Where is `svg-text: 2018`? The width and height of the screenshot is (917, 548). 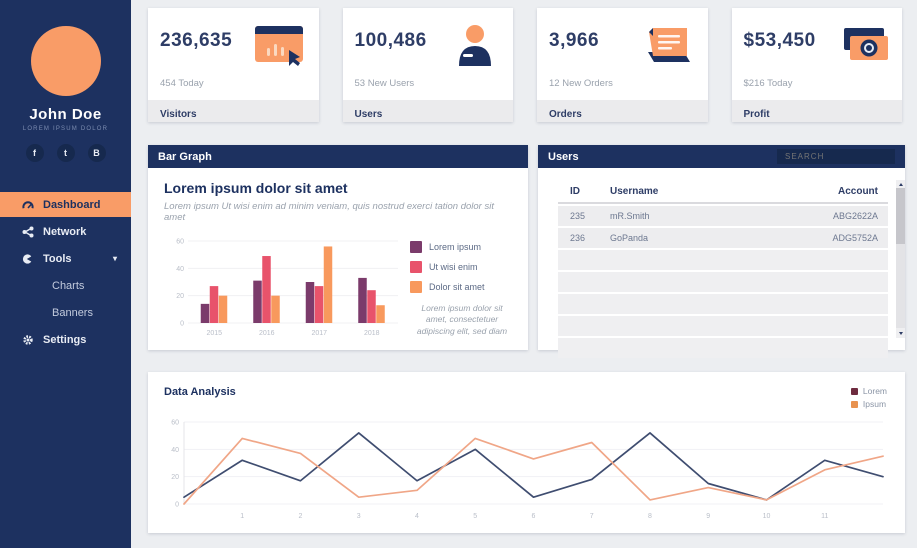 svg-text: 2018 is located at coordinates (372, 333).